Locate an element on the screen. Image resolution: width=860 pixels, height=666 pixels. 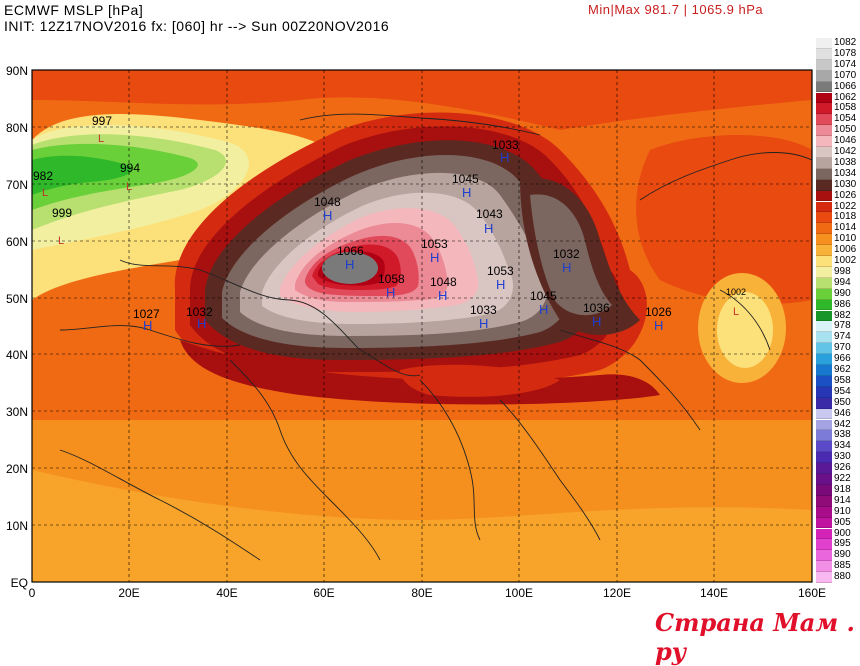
colorbar-label: 930 is located at coordinates (842, 457).